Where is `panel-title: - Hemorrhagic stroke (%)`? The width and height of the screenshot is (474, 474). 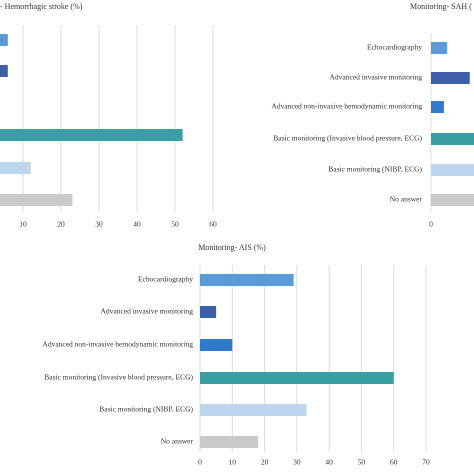 panel-title: - Hemorrhagic stroke (%) is located at coordinates (41, 6).